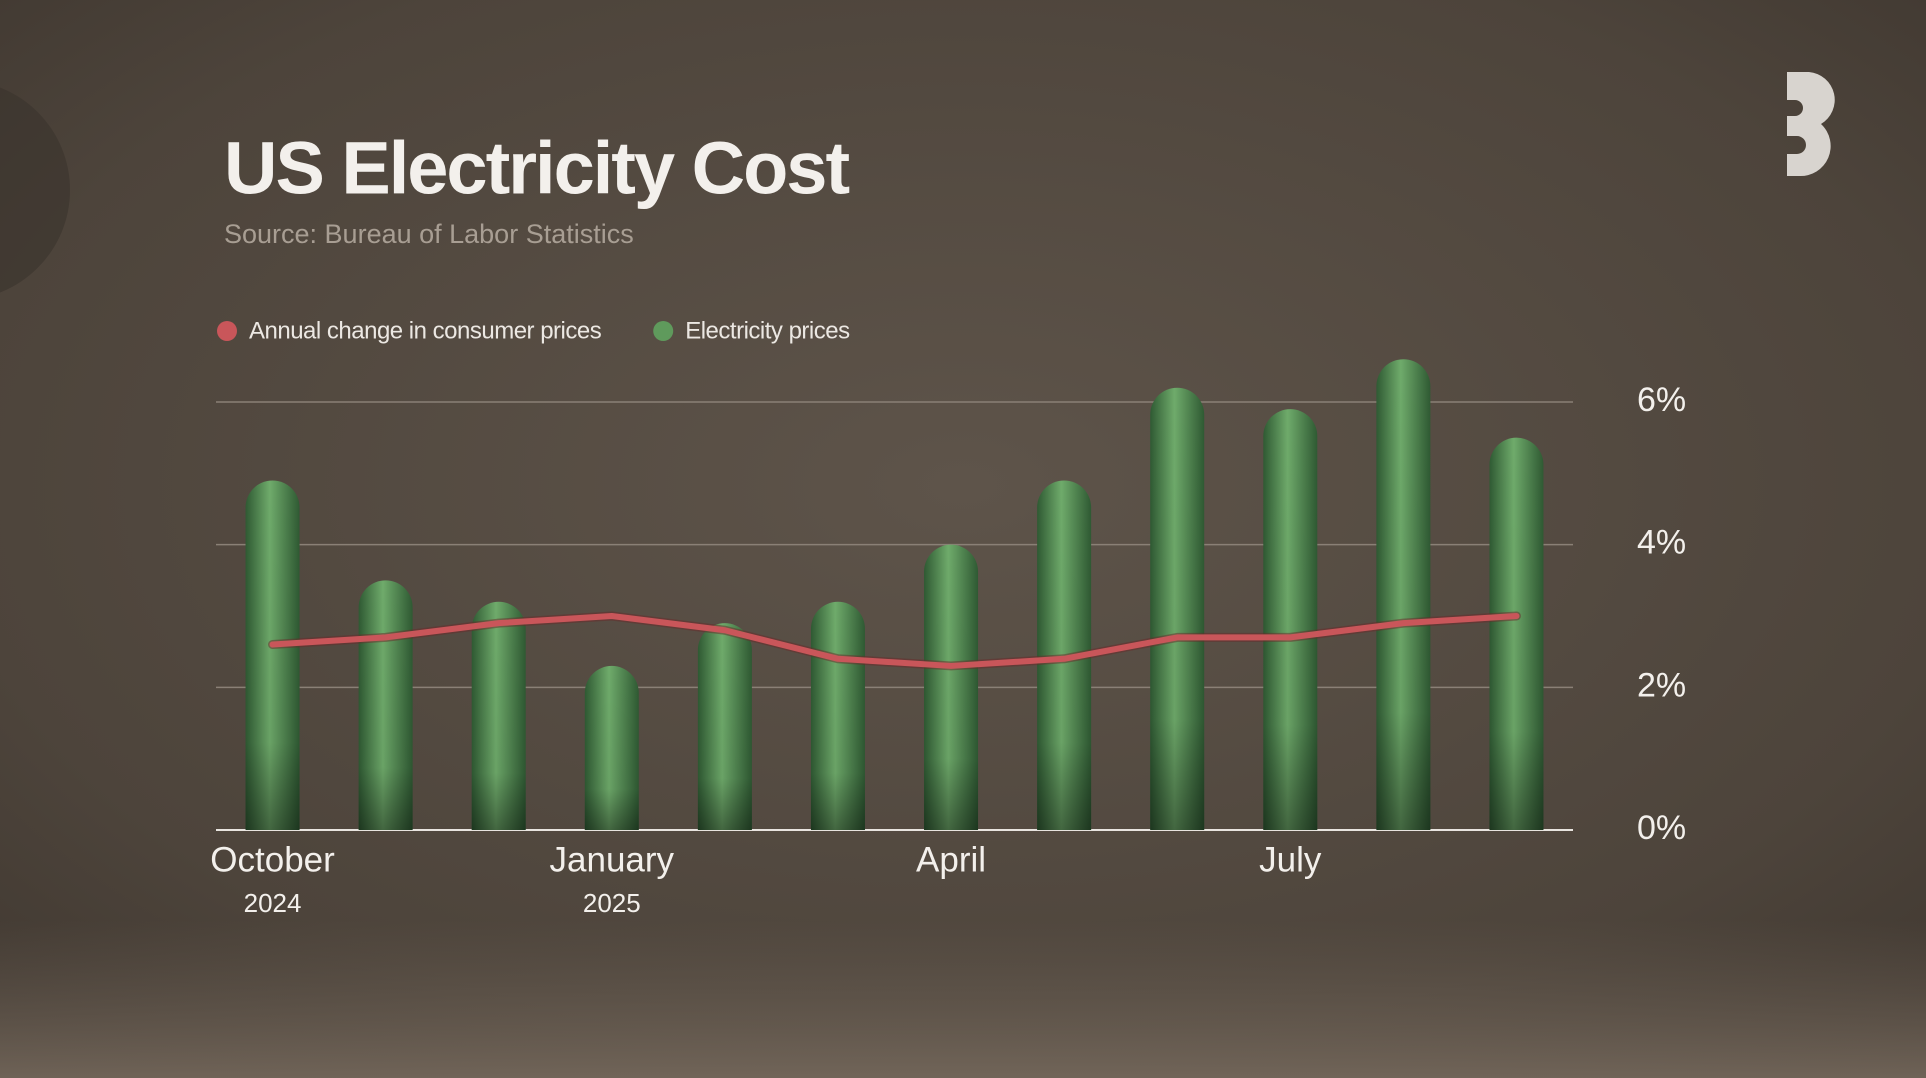 The height and width of the screenshot is (1078, 1926). I want to click on decor-sphere, so click(35, 190).